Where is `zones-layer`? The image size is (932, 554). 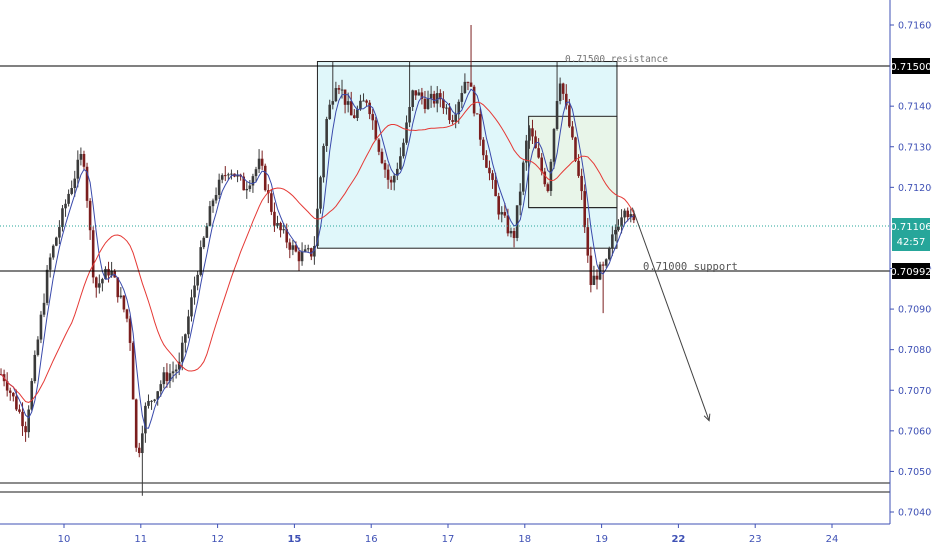
zones-layer is located at coordinates (467, 155).